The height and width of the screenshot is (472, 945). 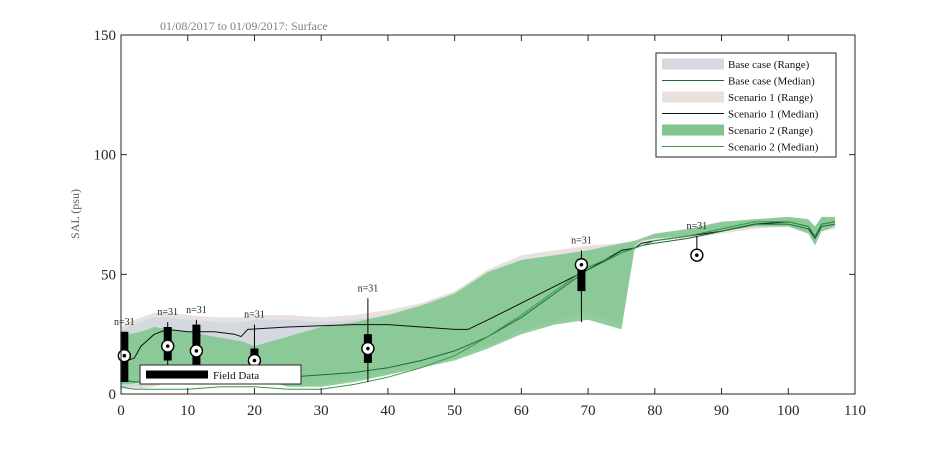 What do you see at coordinates (454, 411) in the screenshot?
I see `x-tick-label-5: 50` at bounding box center [454, 411].